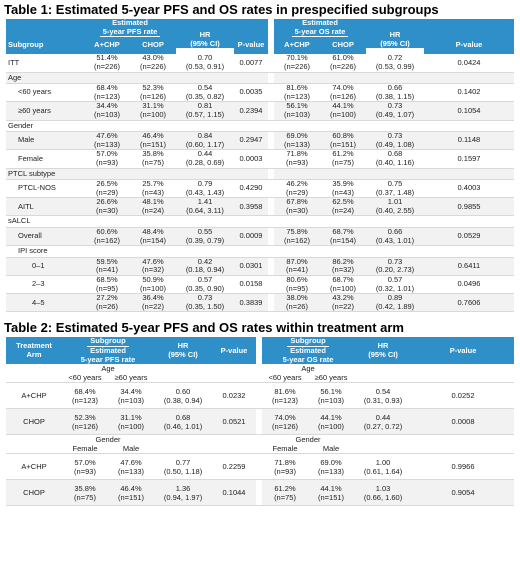  What do you see at coordinates (343, 63) in the screenshot?
I see `t1-cell-os-c: 61.0% (n=226)` at bounding box center [343, 63].